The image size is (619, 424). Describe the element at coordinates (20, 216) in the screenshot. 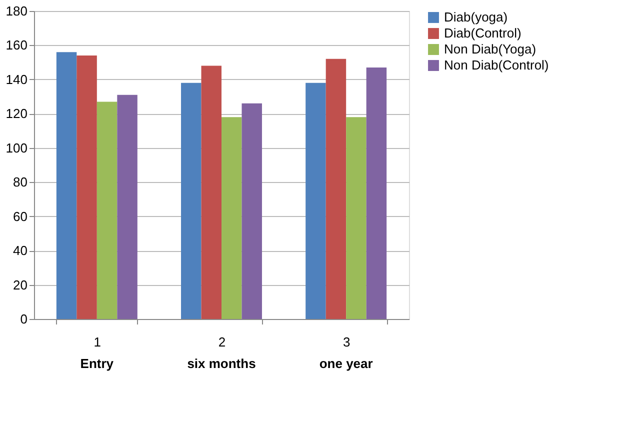

I see `y-tick-label: 60` at that location.